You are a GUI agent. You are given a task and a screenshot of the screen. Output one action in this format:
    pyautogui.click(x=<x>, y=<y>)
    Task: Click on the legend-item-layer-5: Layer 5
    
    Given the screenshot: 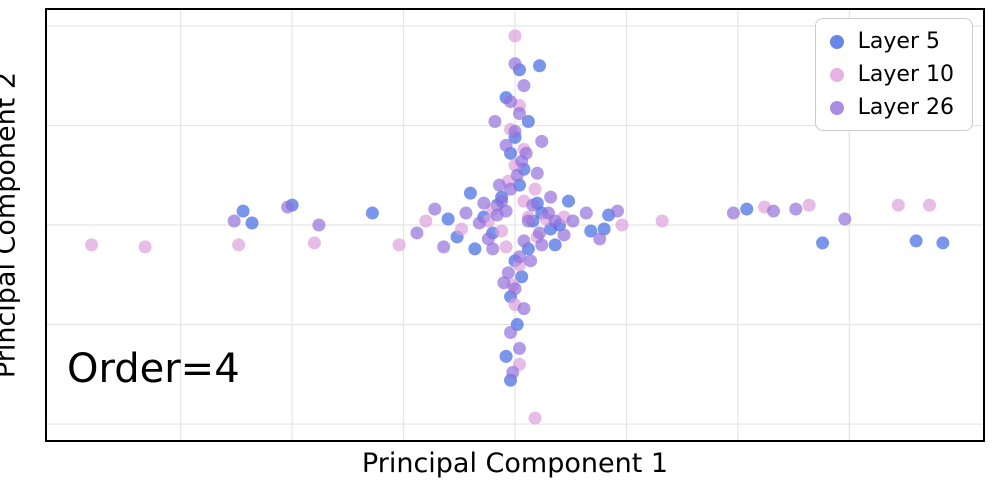 What is the action you would take?
    pyautogui.click(x=891, y=41)
    